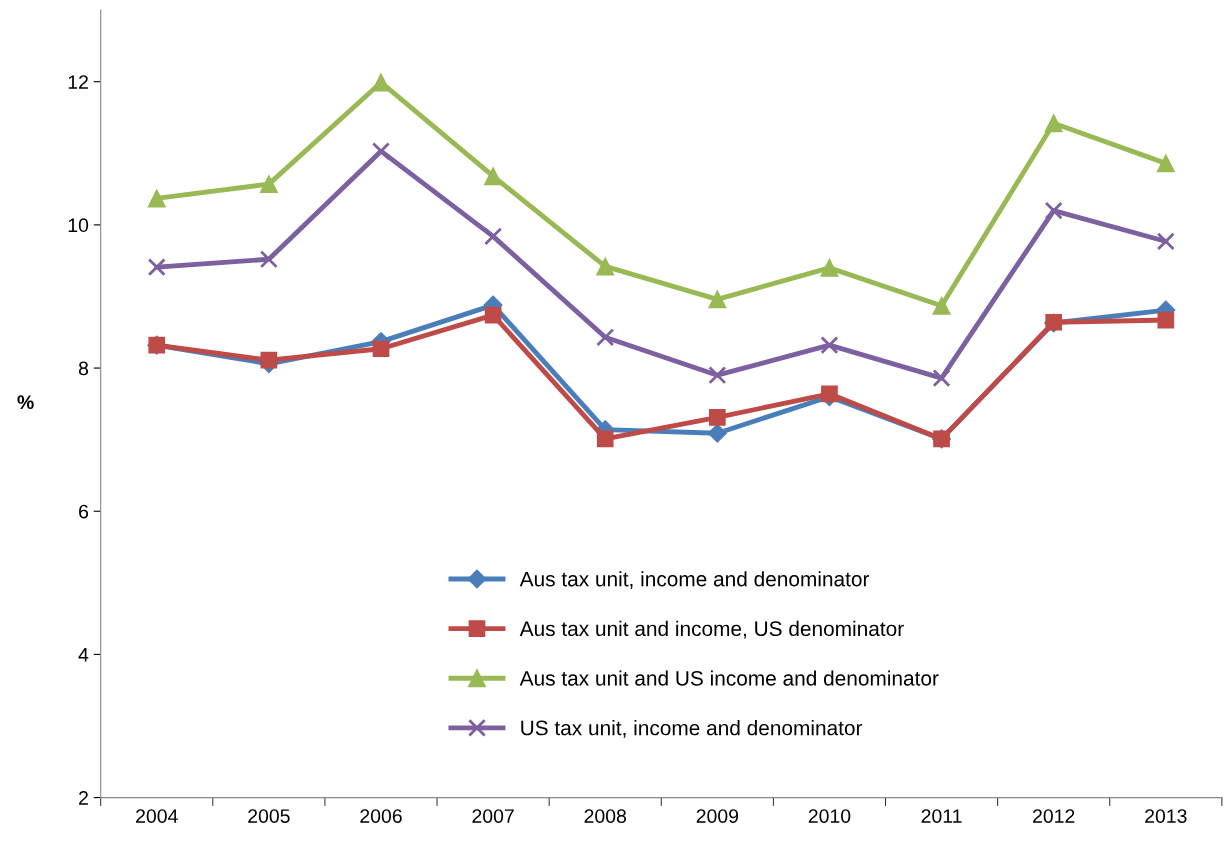  What do you see at coordinates (1054, 816) in the screenshot?
I see `x-tick-label: 2012` at bounding box center [1054, 816].